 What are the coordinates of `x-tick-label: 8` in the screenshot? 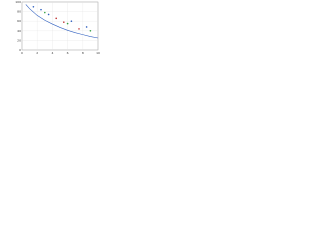 It's located at (83, 53).